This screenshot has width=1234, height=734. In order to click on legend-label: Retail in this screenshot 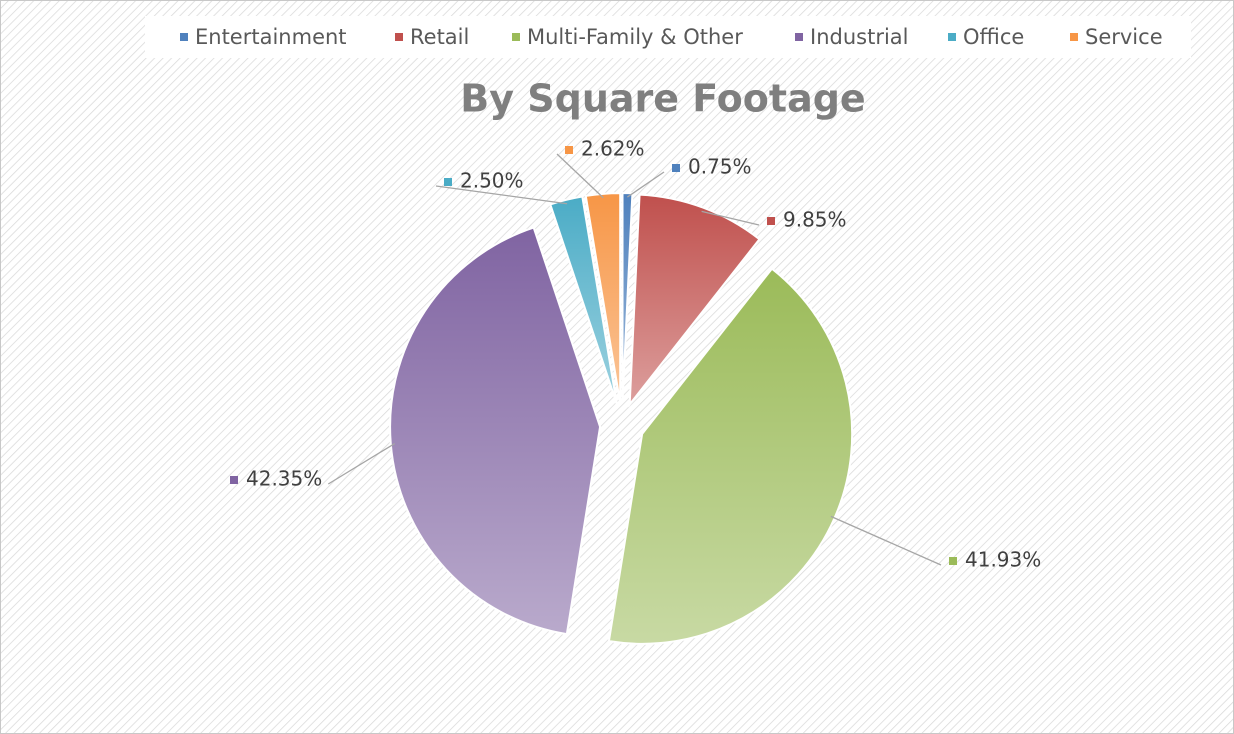, I will do `click(439, 37)`.